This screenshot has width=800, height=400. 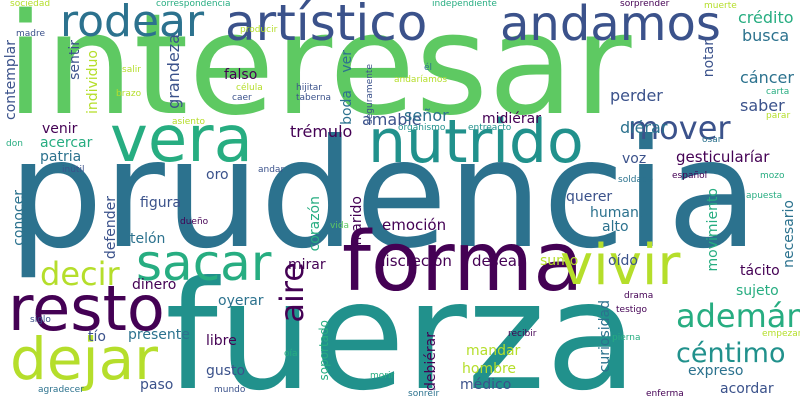 I want to click on word: soldado, so click(x=636, y=180).